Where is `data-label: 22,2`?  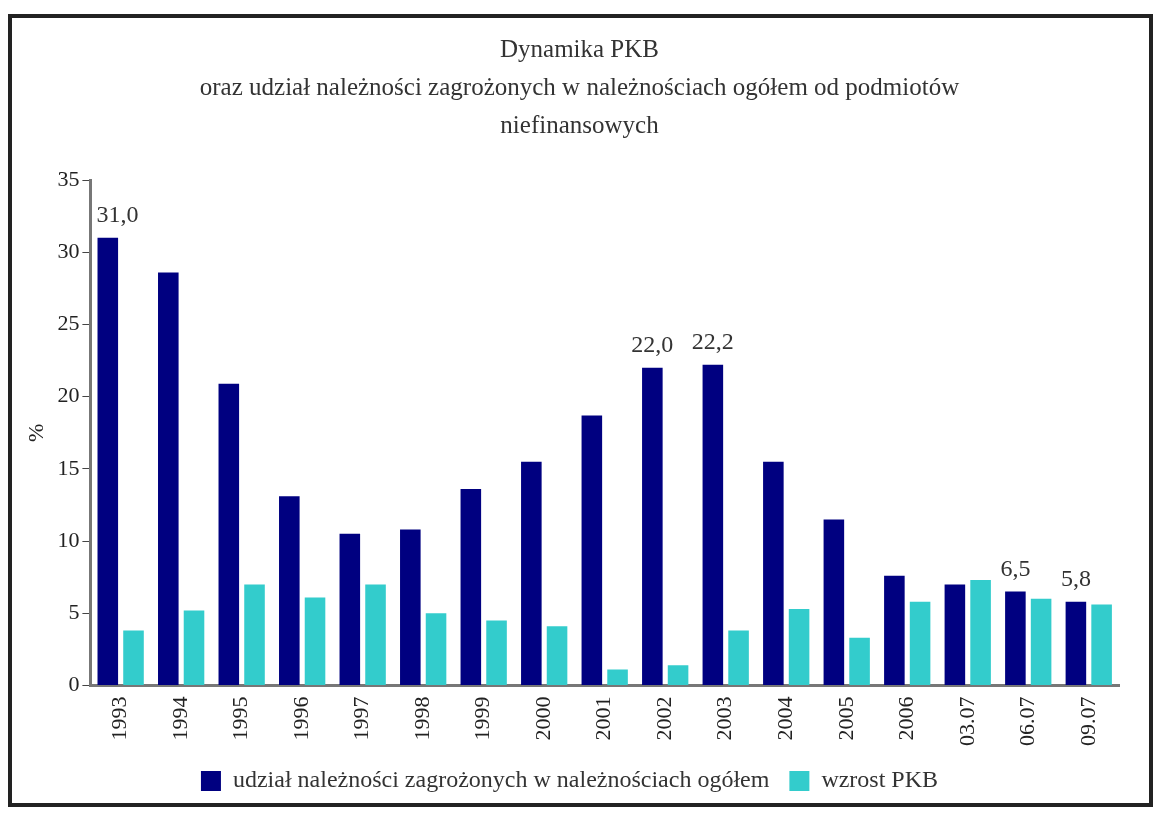 data-label: 22,2 is located at coordinates (712, 341).